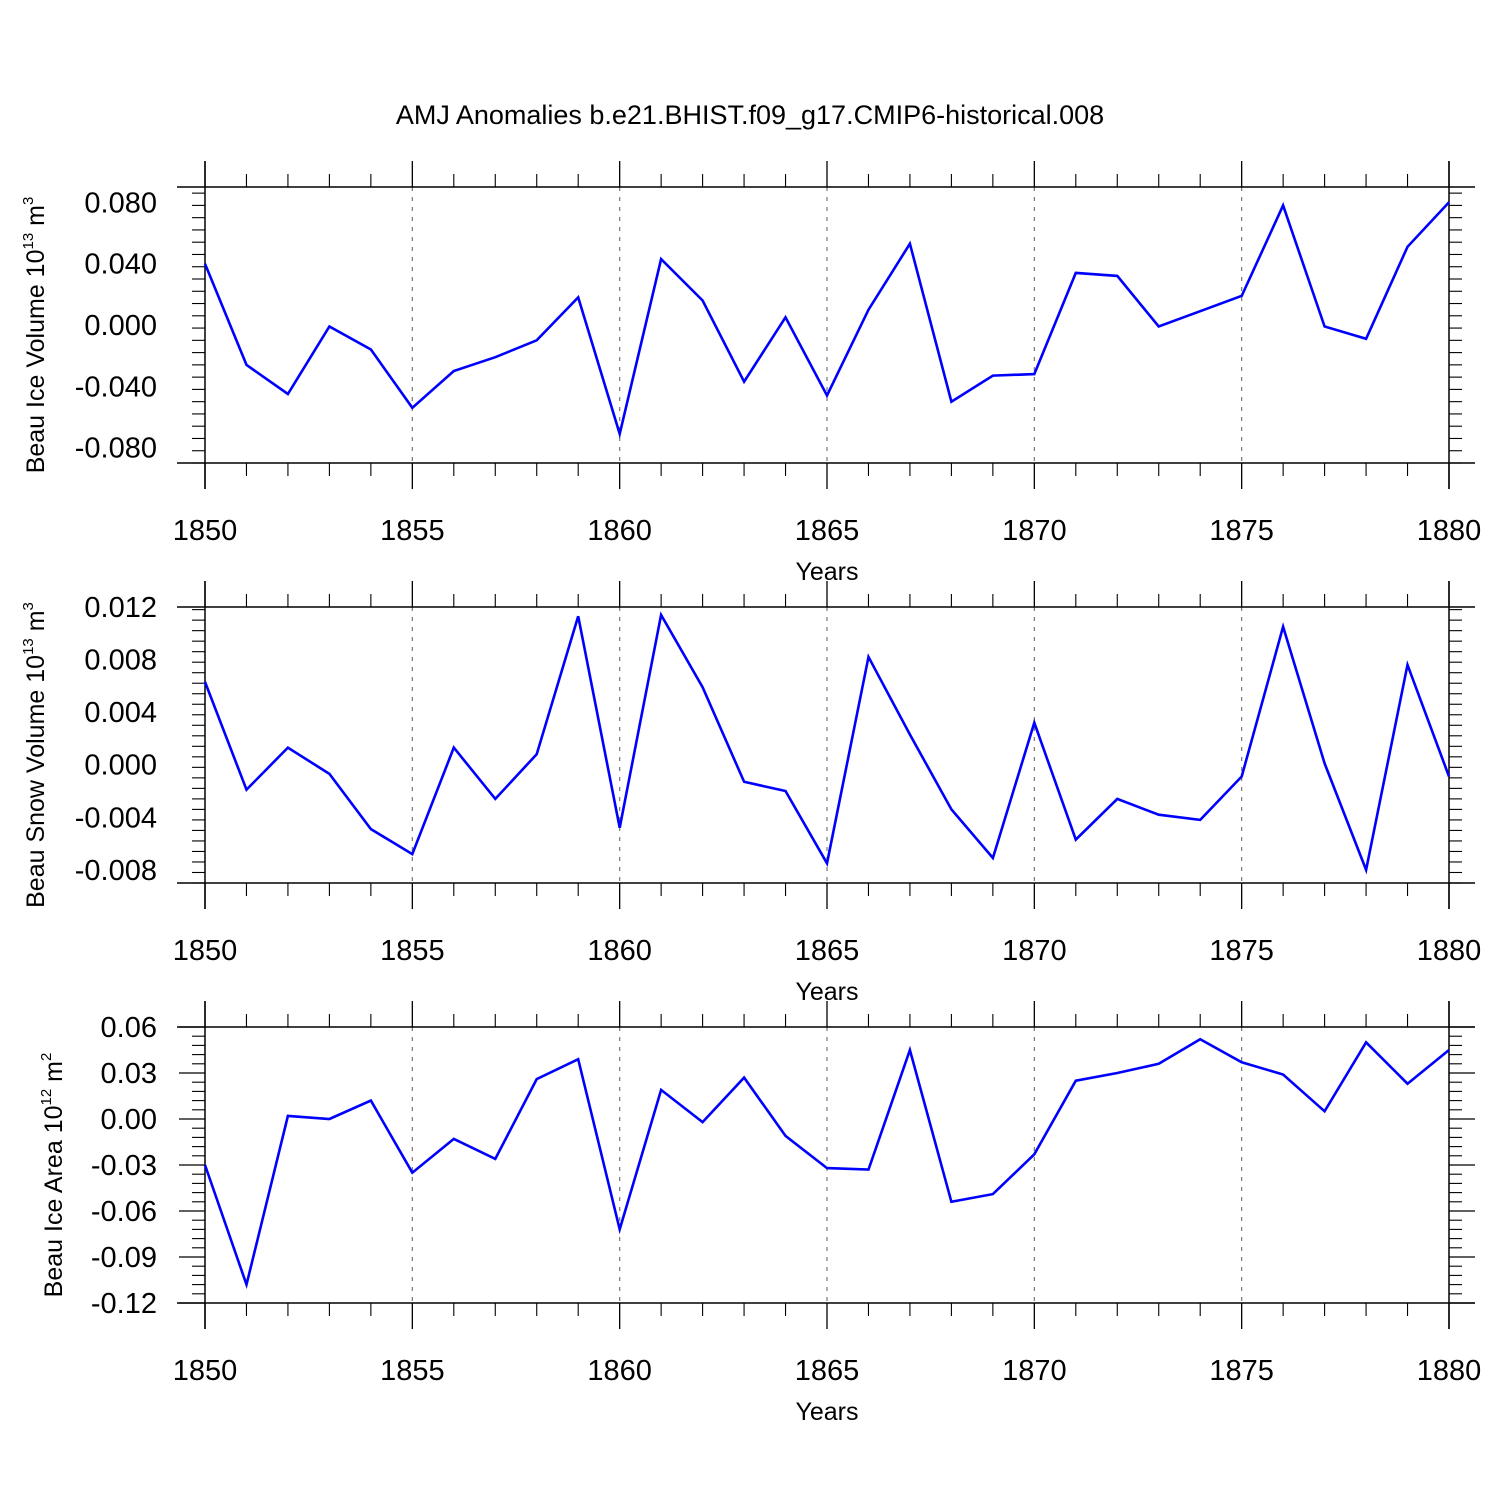 The height and width of the screenshot is (1500, 1500). Describe the element at coordinates (826, 1412) in the screenshot. I see `ice-area-x-axis-label: Years` at that location.